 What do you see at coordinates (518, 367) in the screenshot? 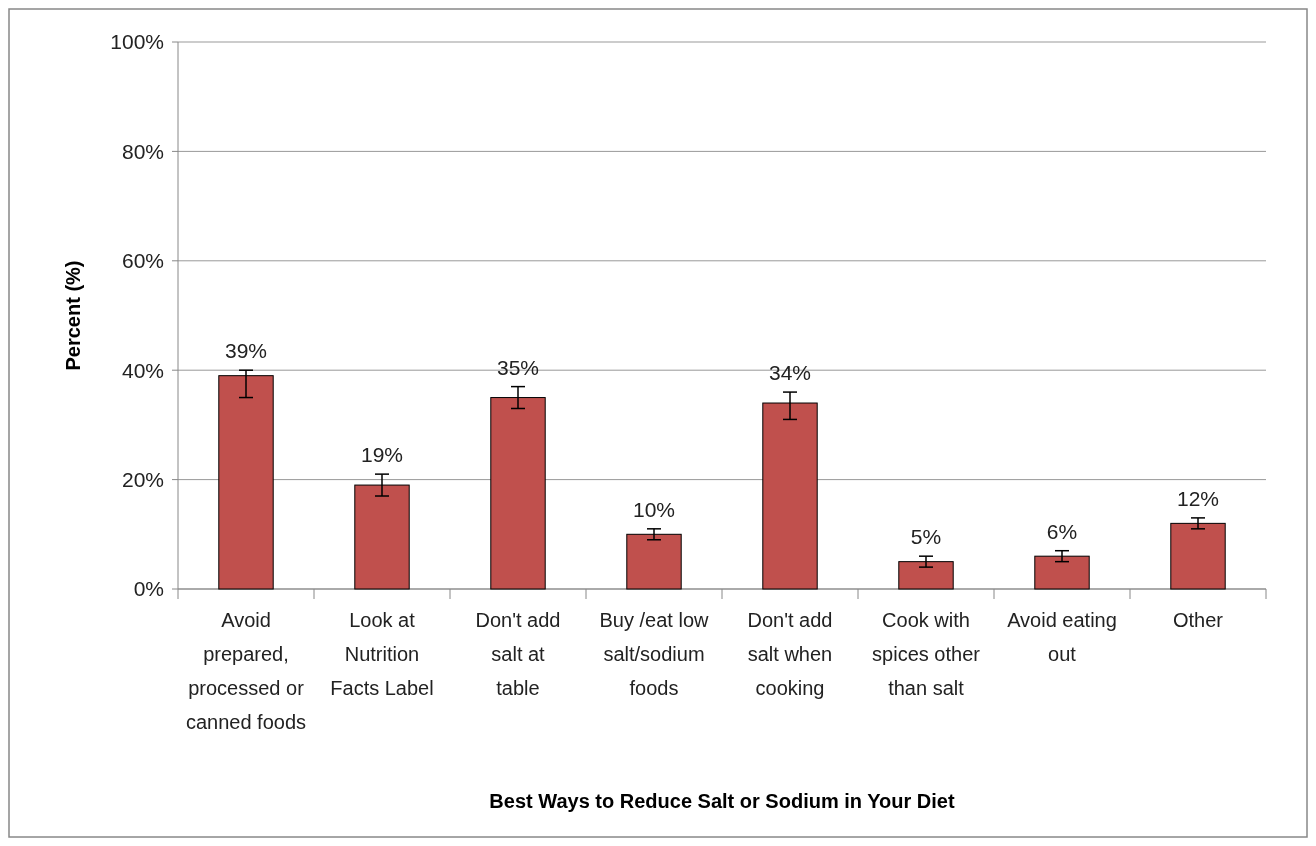
I see `data-label: 35%` at bounding box center [518, 367].